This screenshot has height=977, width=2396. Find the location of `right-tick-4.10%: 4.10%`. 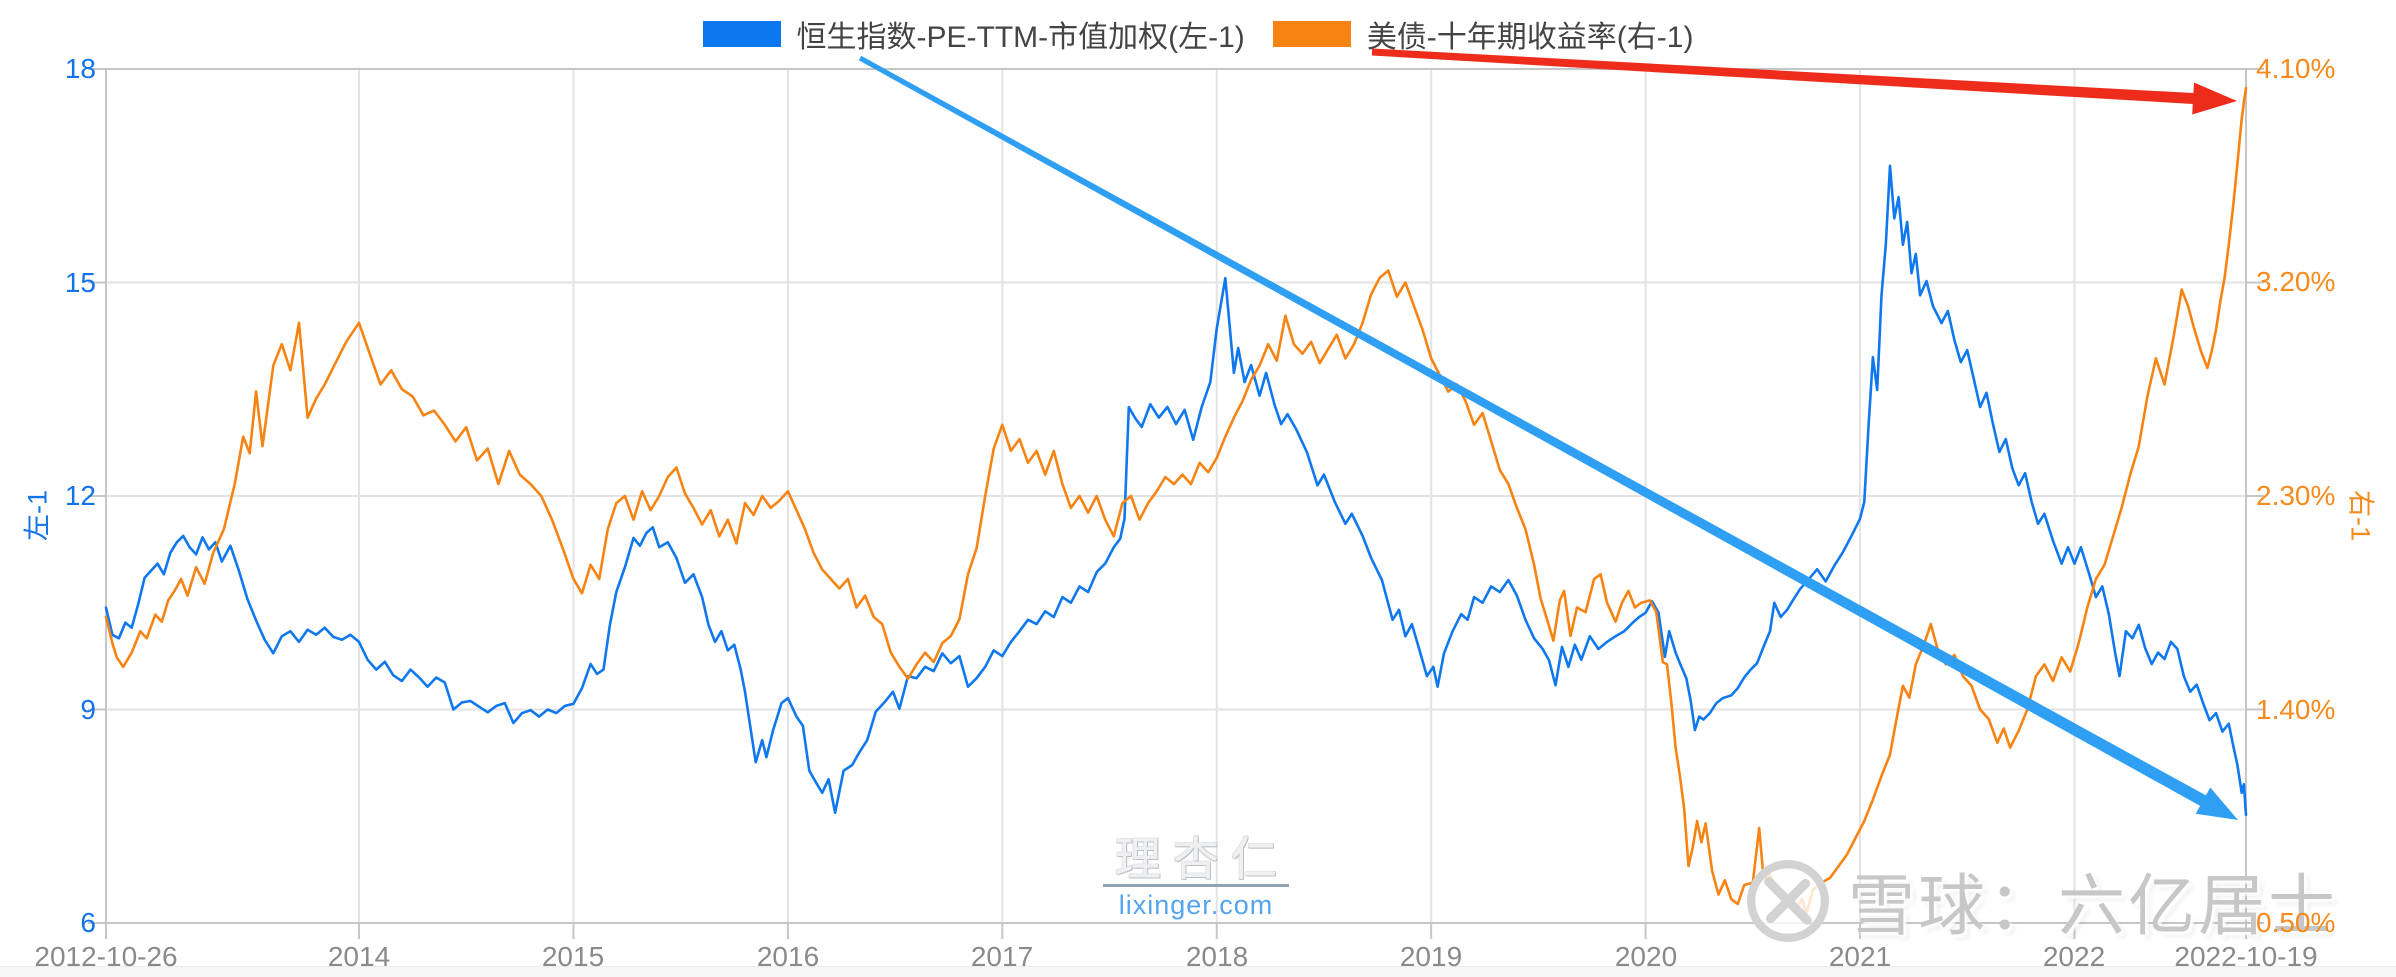

right-tick-4.10%: 4.10% is located at coordinates (2296, 68).